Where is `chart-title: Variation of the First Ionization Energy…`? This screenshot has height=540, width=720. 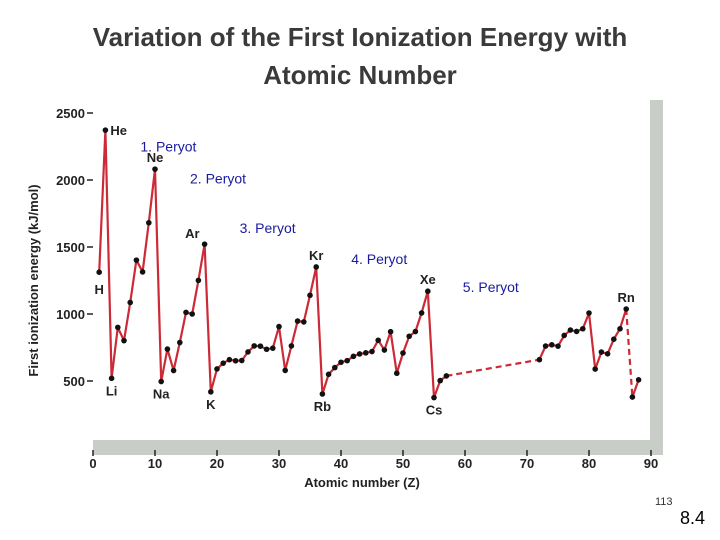
chart-title: Variation of the First Ionization Energy… is located at coordinates (360, 56).